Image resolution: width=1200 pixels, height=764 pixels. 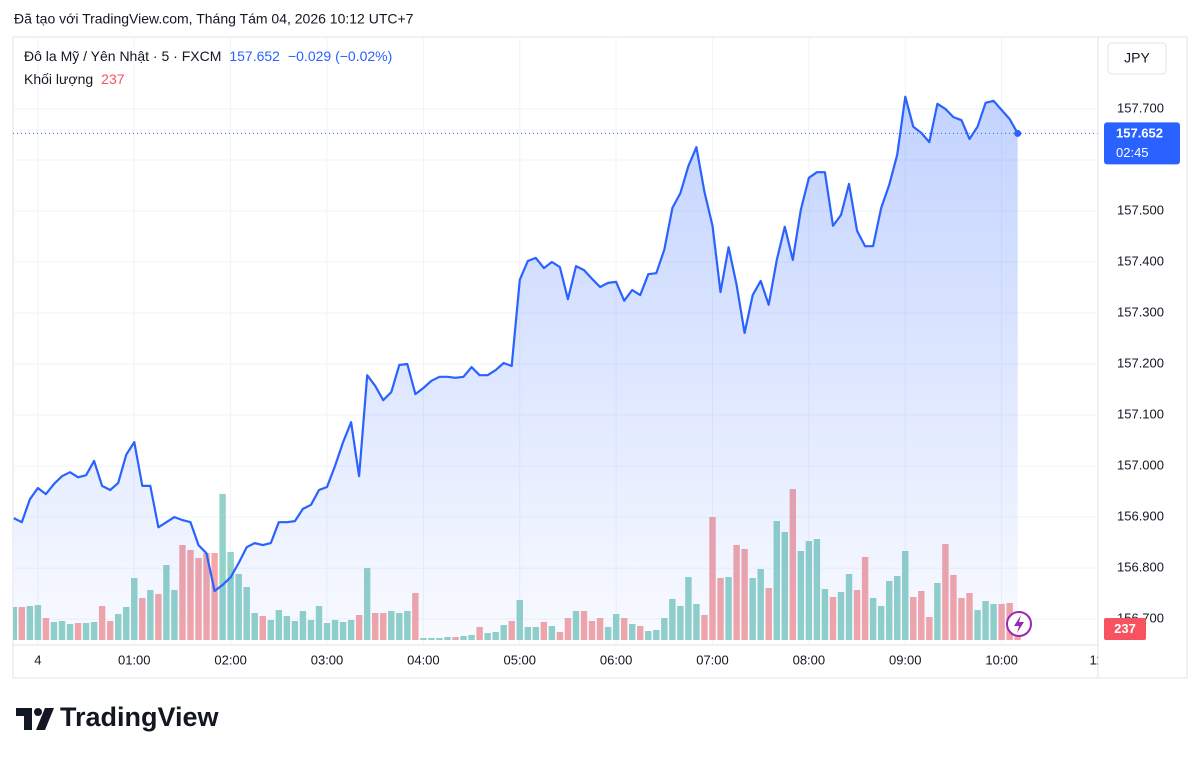 I want to click on volume-bar, so click(x=222, y=567).